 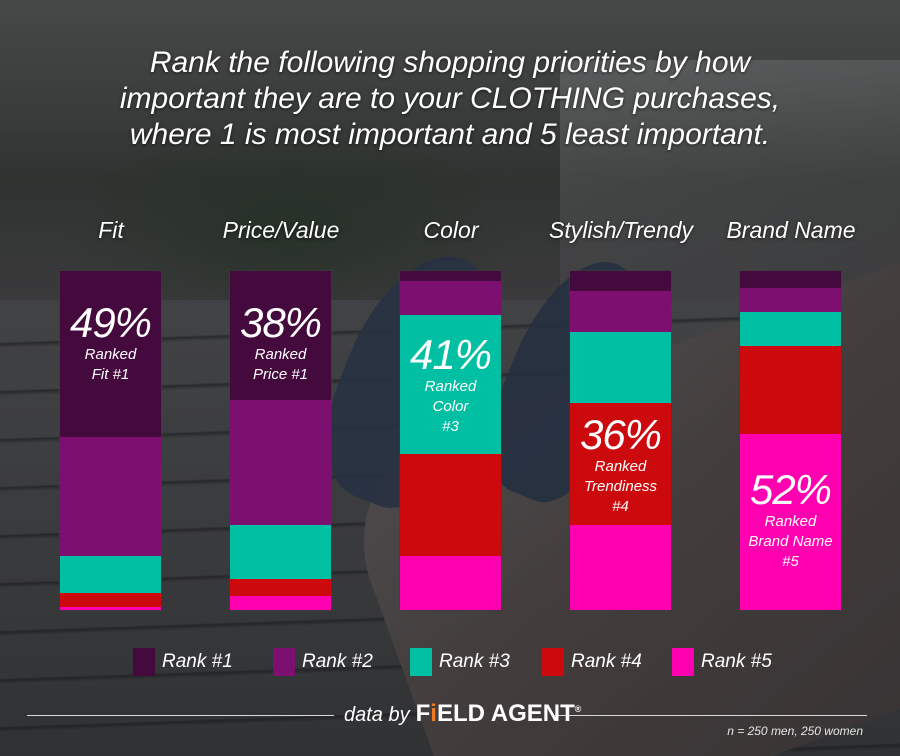 I want to click on category-label-stylish-trendy: Stylish/Trendy, so click(x=620, y=230).